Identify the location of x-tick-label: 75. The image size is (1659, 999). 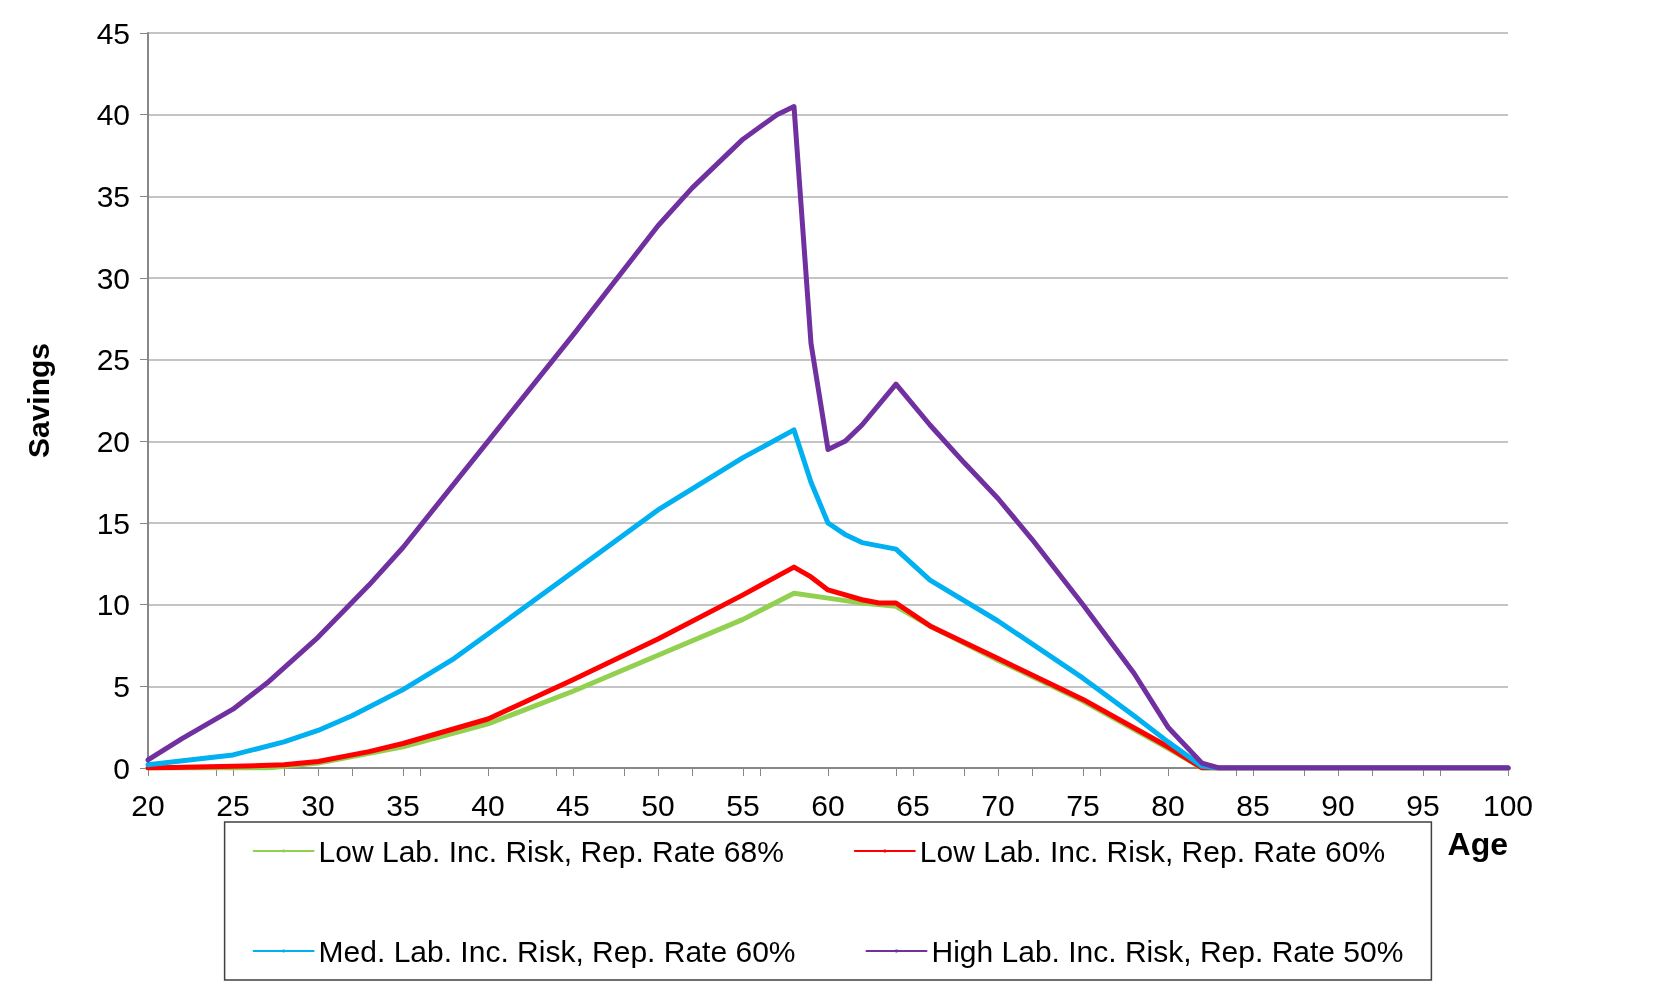
(1083, 805).